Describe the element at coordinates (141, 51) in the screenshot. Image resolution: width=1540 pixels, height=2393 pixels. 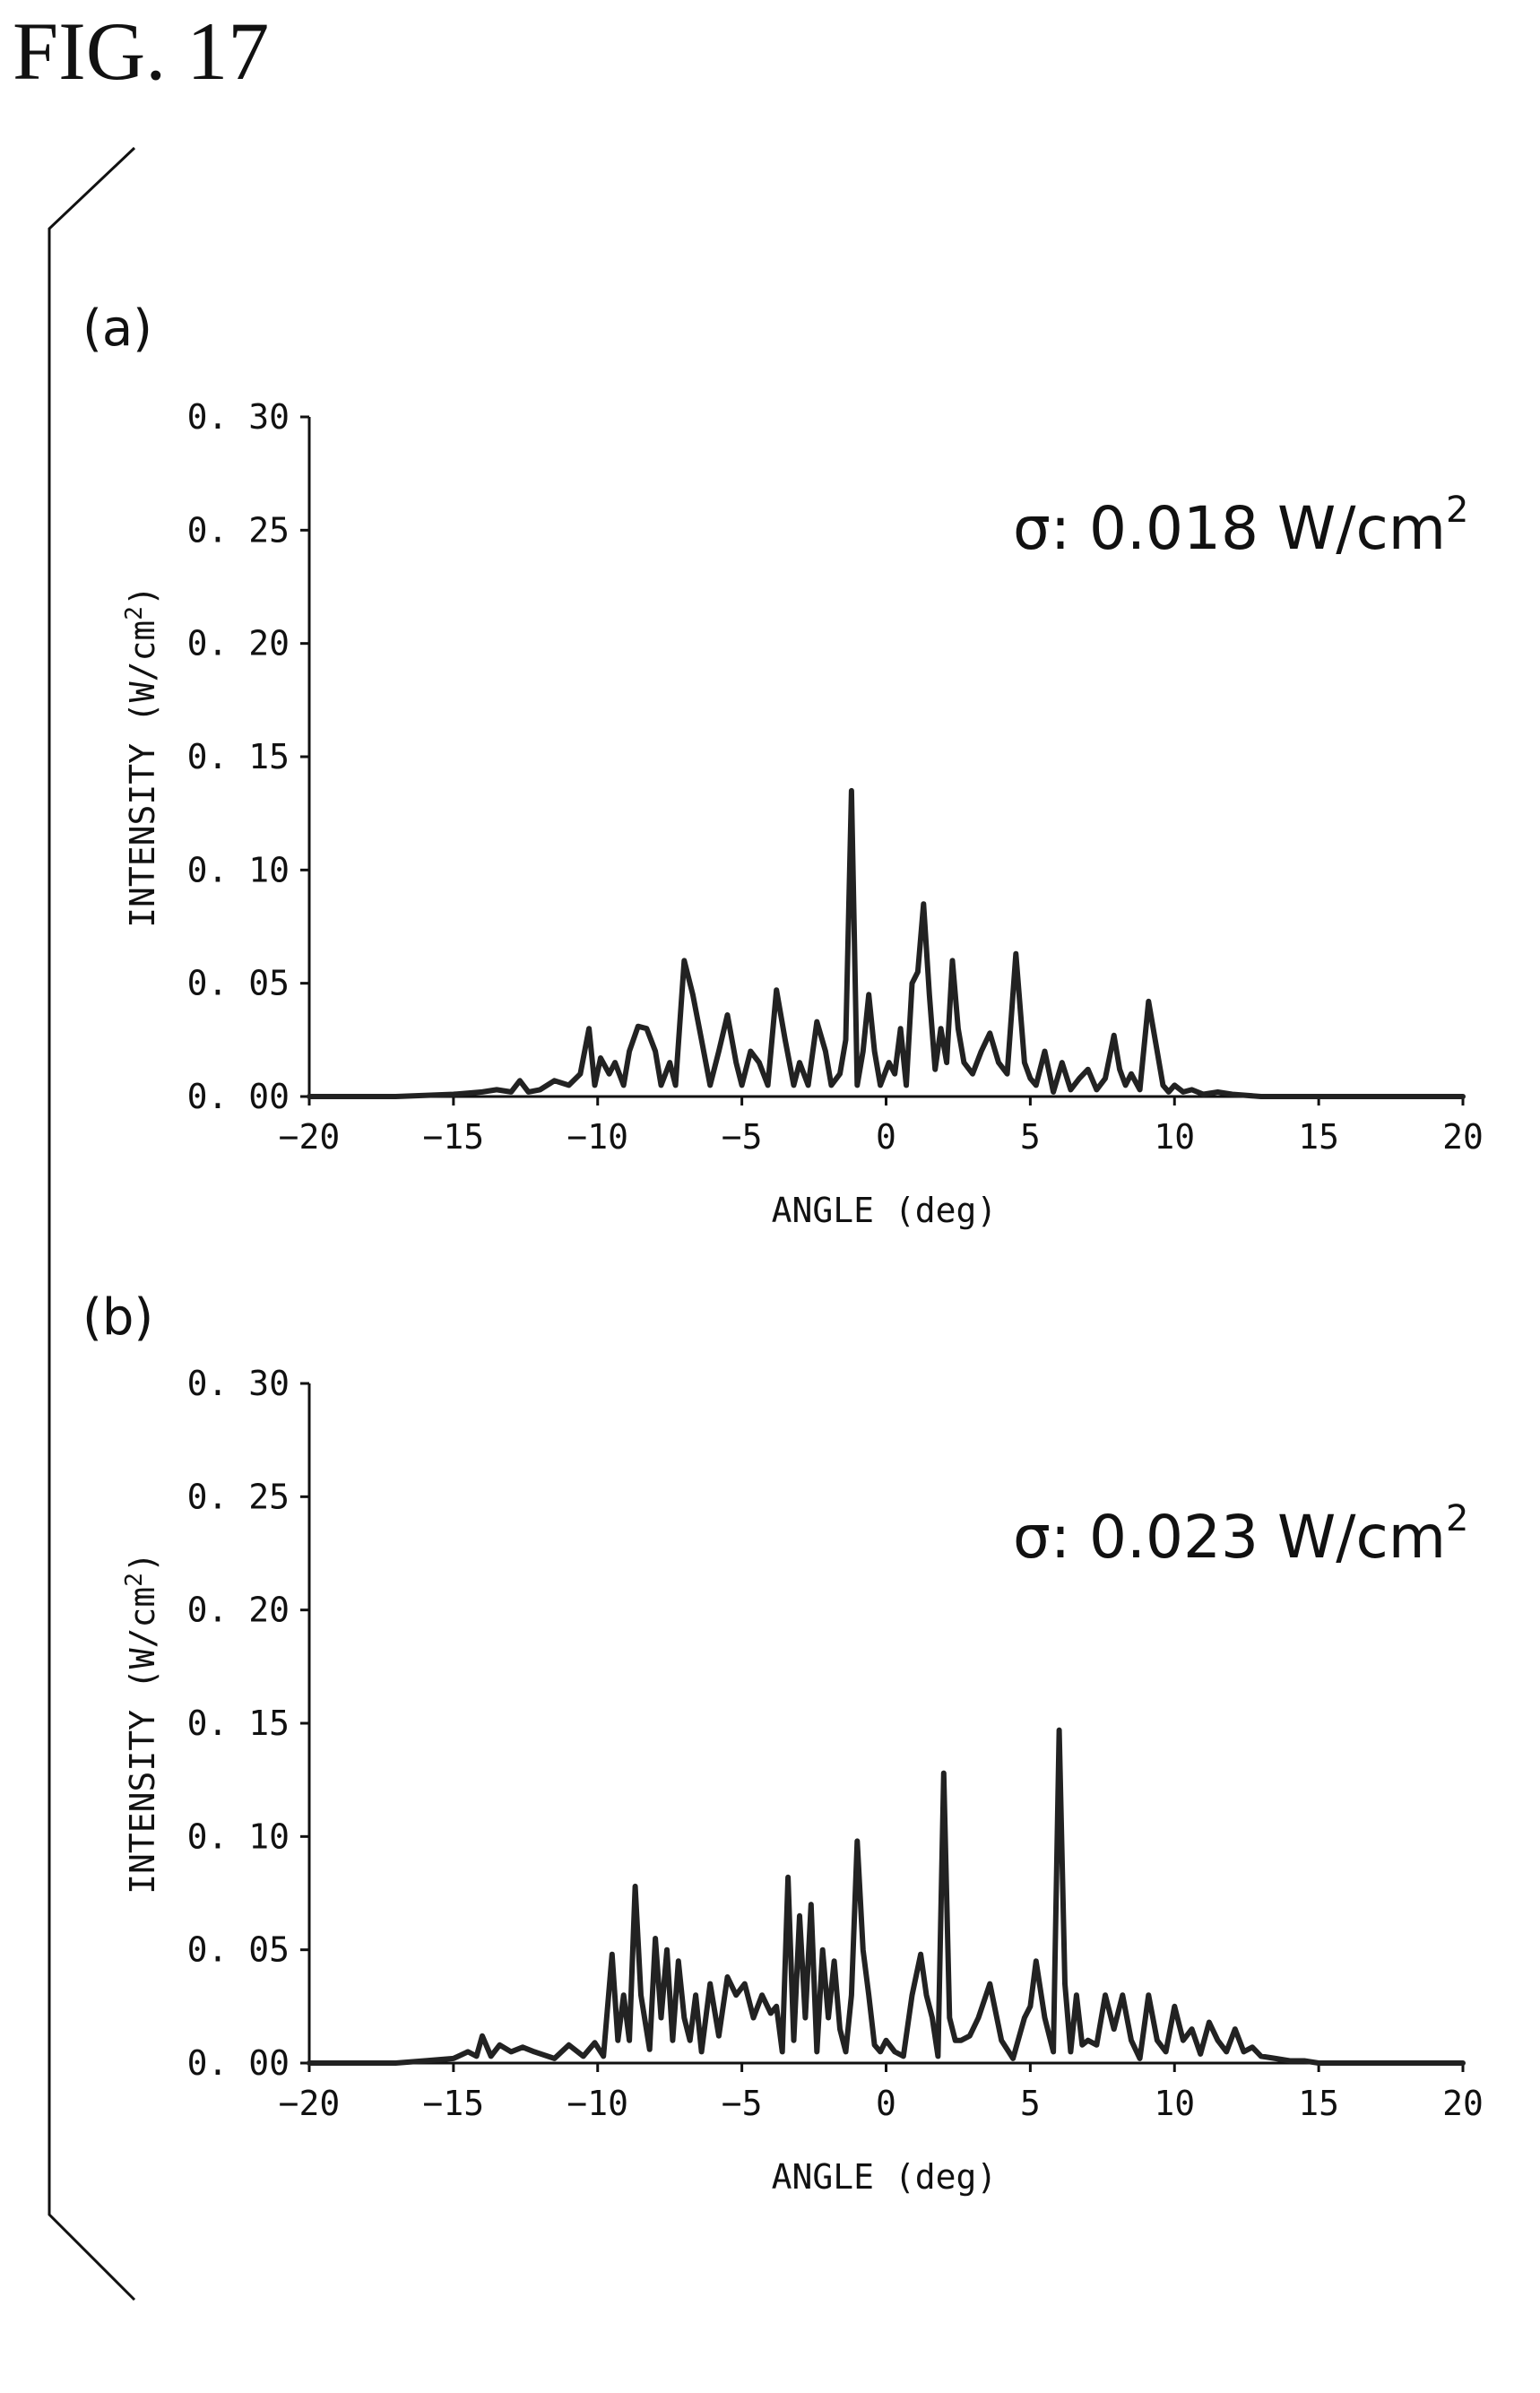
I see `figure-title: FIG. 17` at that location.